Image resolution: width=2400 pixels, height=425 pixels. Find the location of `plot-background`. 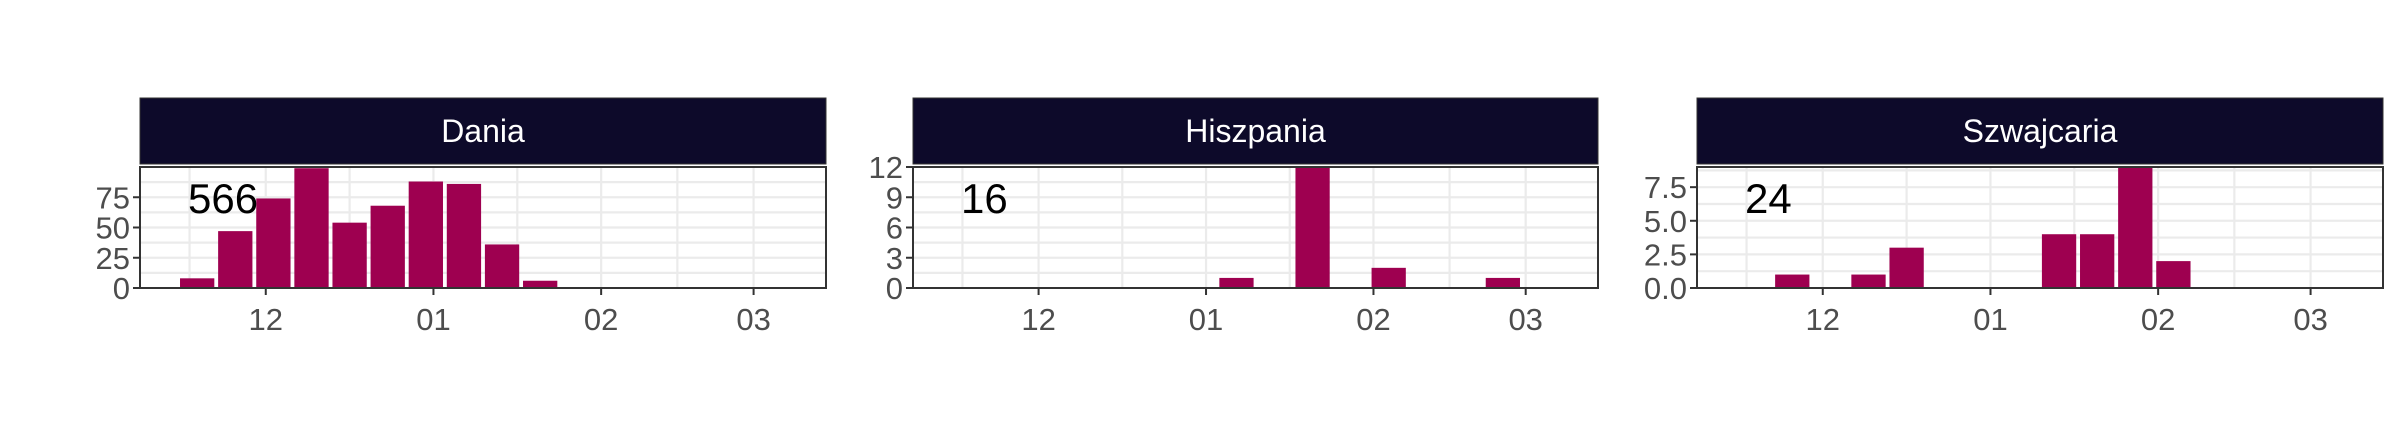

plot-background is located at coordinates (2040, 227).